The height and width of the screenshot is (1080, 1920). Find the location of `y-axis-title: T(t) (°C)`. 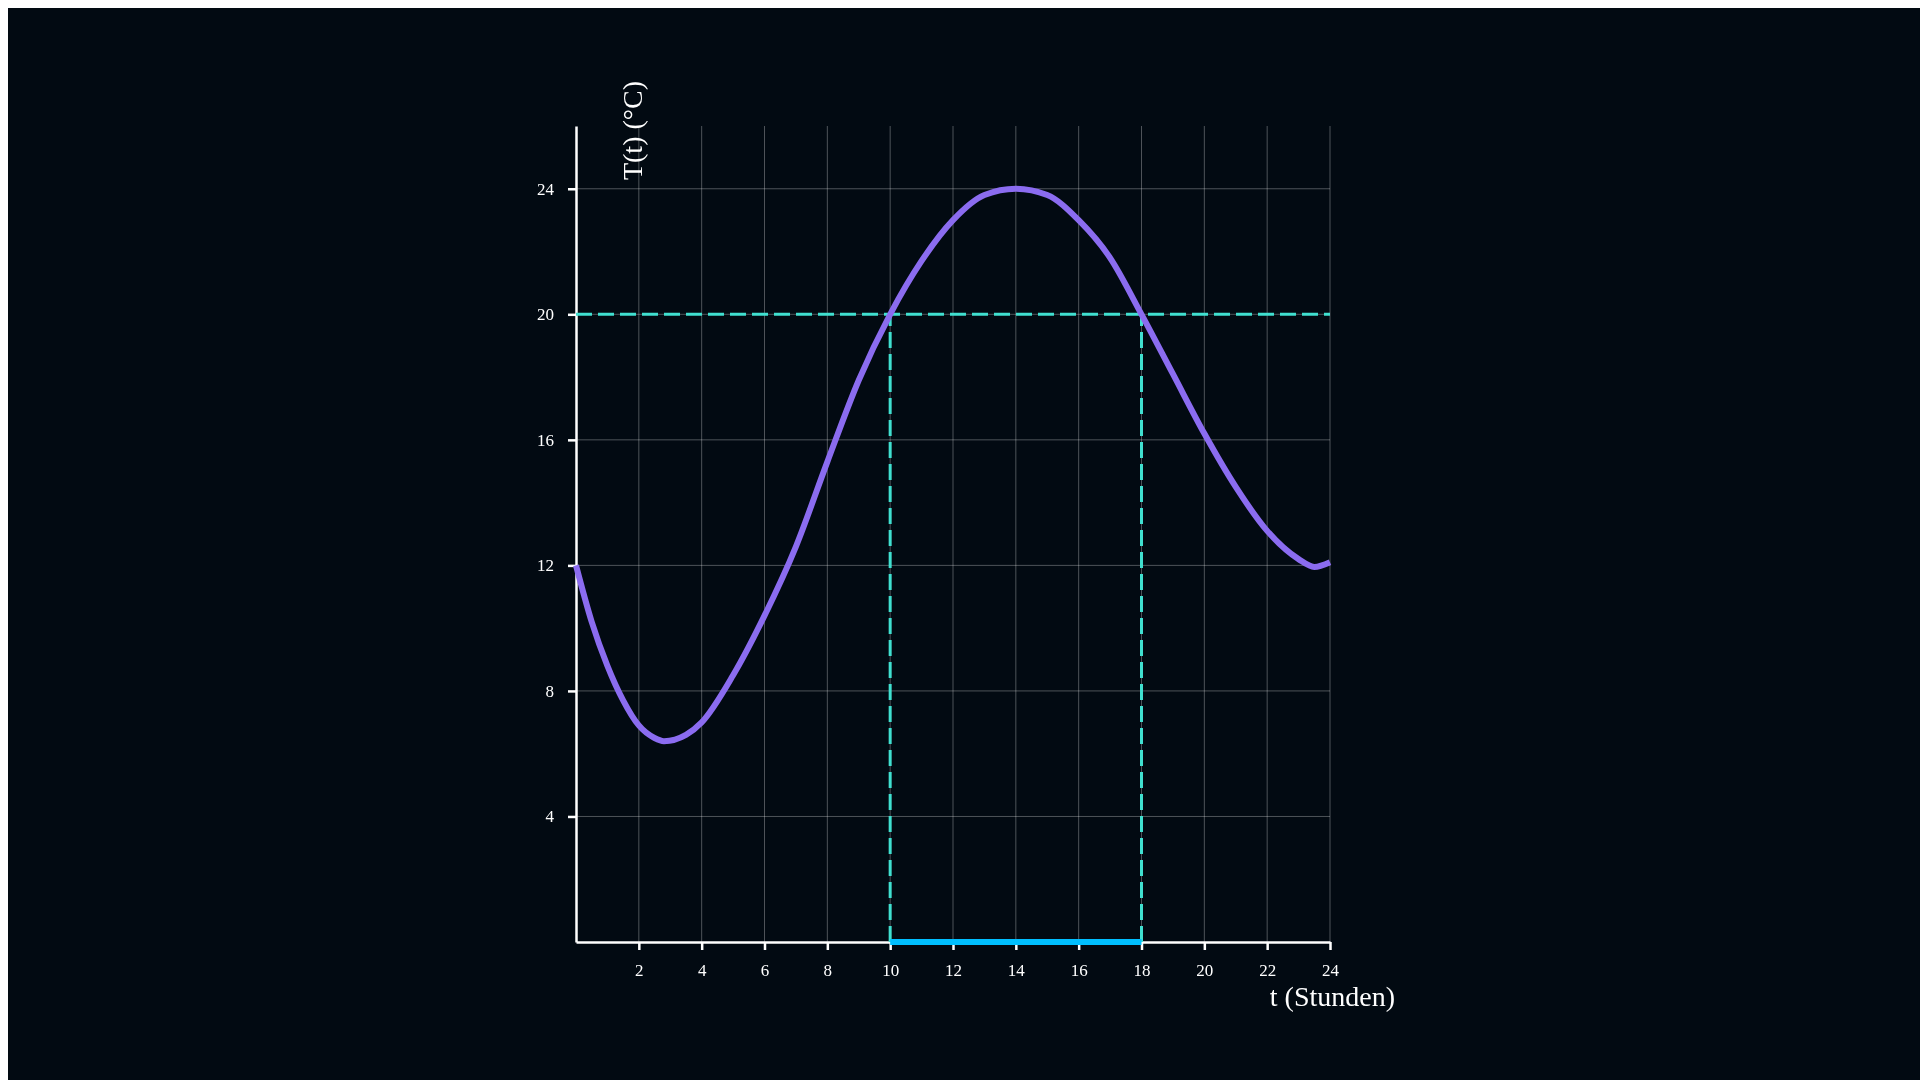

y-axis-title: T(t) (°C) is located at coordinates (632, 131).